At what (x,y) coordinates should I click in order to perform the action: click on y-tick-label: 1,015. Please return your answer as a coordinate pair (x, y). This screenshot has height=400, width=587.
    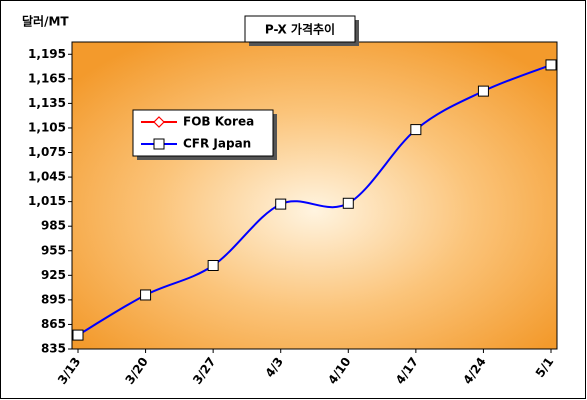
    Looking at the image, I should click on (47, 201).